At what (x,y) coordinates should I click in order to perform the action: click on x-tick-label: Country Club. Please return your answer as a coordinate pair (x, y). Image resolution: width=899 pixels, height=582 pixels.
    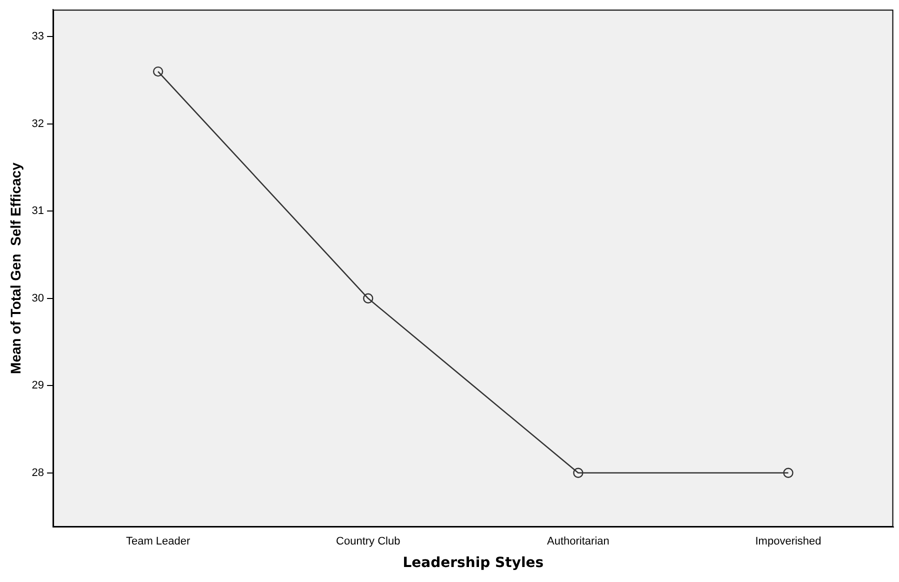
    Looking at the image, I should click on (368, 542).